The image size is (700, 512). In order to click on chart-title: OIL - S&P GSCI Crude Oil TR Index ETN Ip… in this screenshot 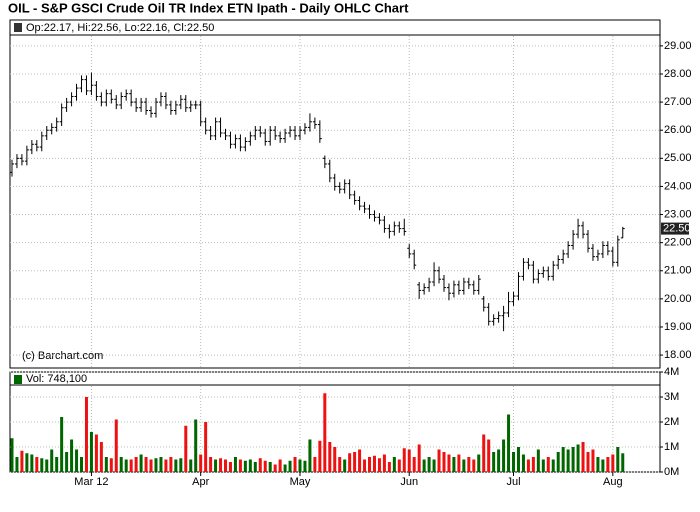, I will do `click(208, 7)`.